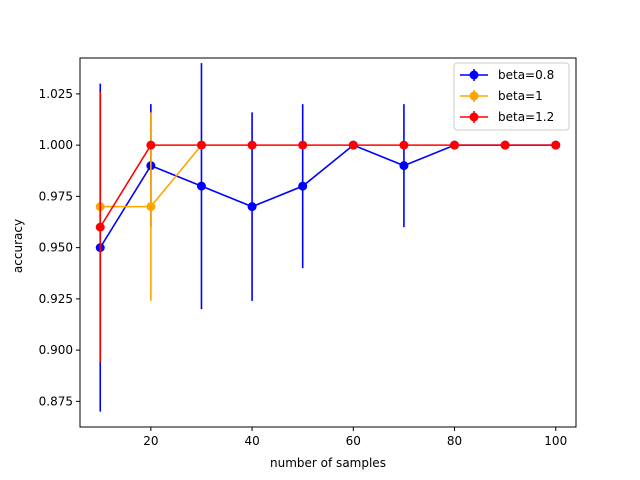  Describe the element at coordinates (56, 145) in the screenshot. I see `y-tick-label: 1.000` at that location.